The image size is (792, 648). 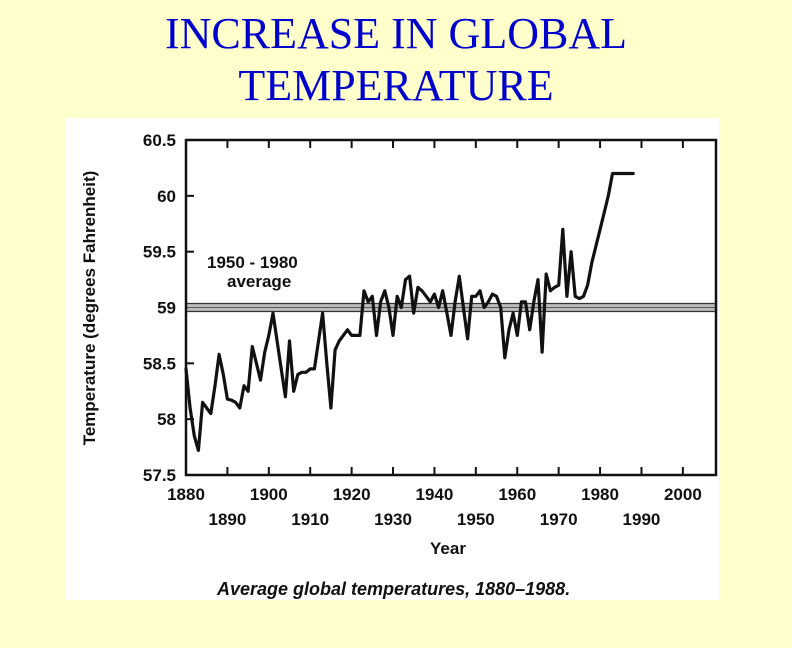 I want to click on slide-title-line-2: TEMPERATURE, so click(x=396, y=85).